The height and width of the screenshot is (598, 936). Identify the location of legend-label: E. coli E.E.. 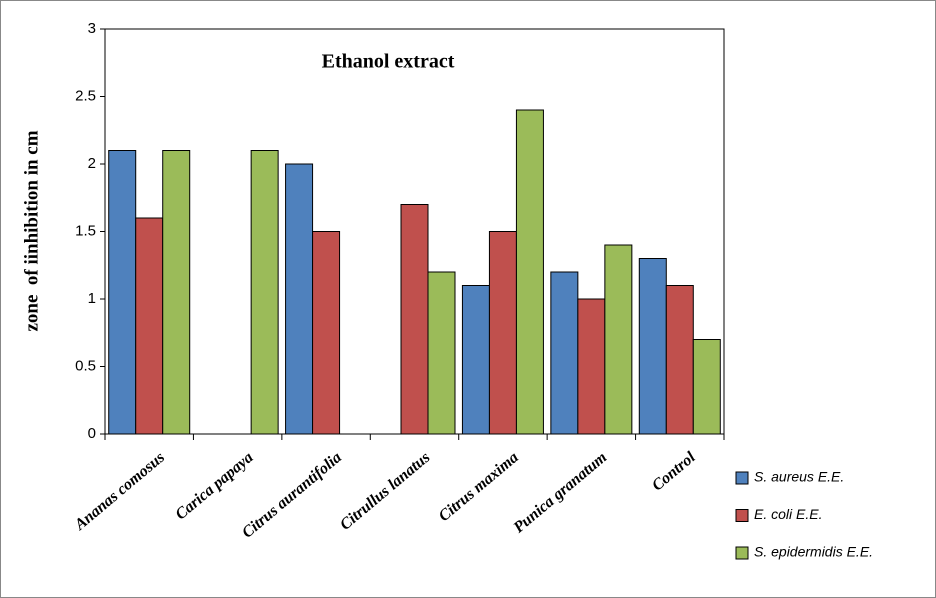
(788, 514).